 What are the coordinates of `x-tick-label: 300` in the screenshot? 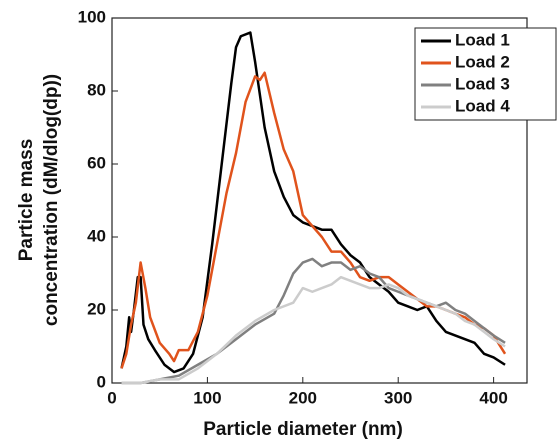 It's located at (398, 397).